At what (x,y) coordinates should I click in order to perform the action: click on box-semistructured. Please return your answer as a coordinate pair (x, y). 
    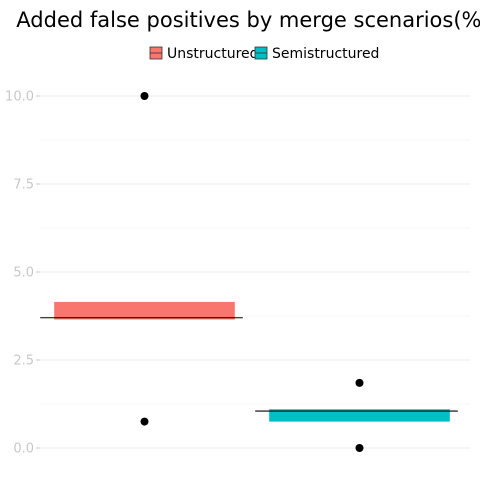
    Looking at the image, I should click on (359, 415).